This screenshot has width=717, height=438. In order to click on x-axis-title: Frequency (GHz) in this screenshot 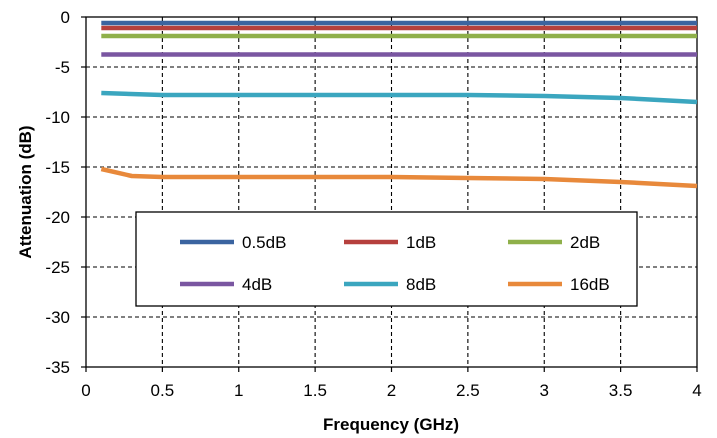, I will do `click(391, 424)`.